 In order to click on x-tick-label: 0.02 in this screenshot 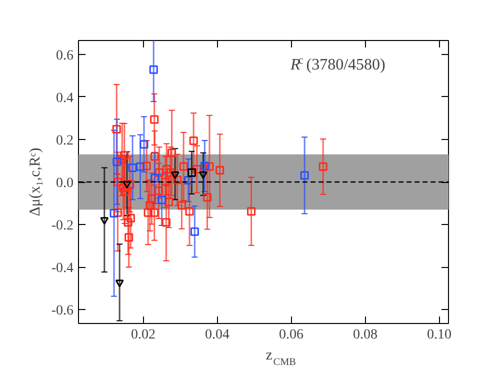, I will do `click(143, 335)`.